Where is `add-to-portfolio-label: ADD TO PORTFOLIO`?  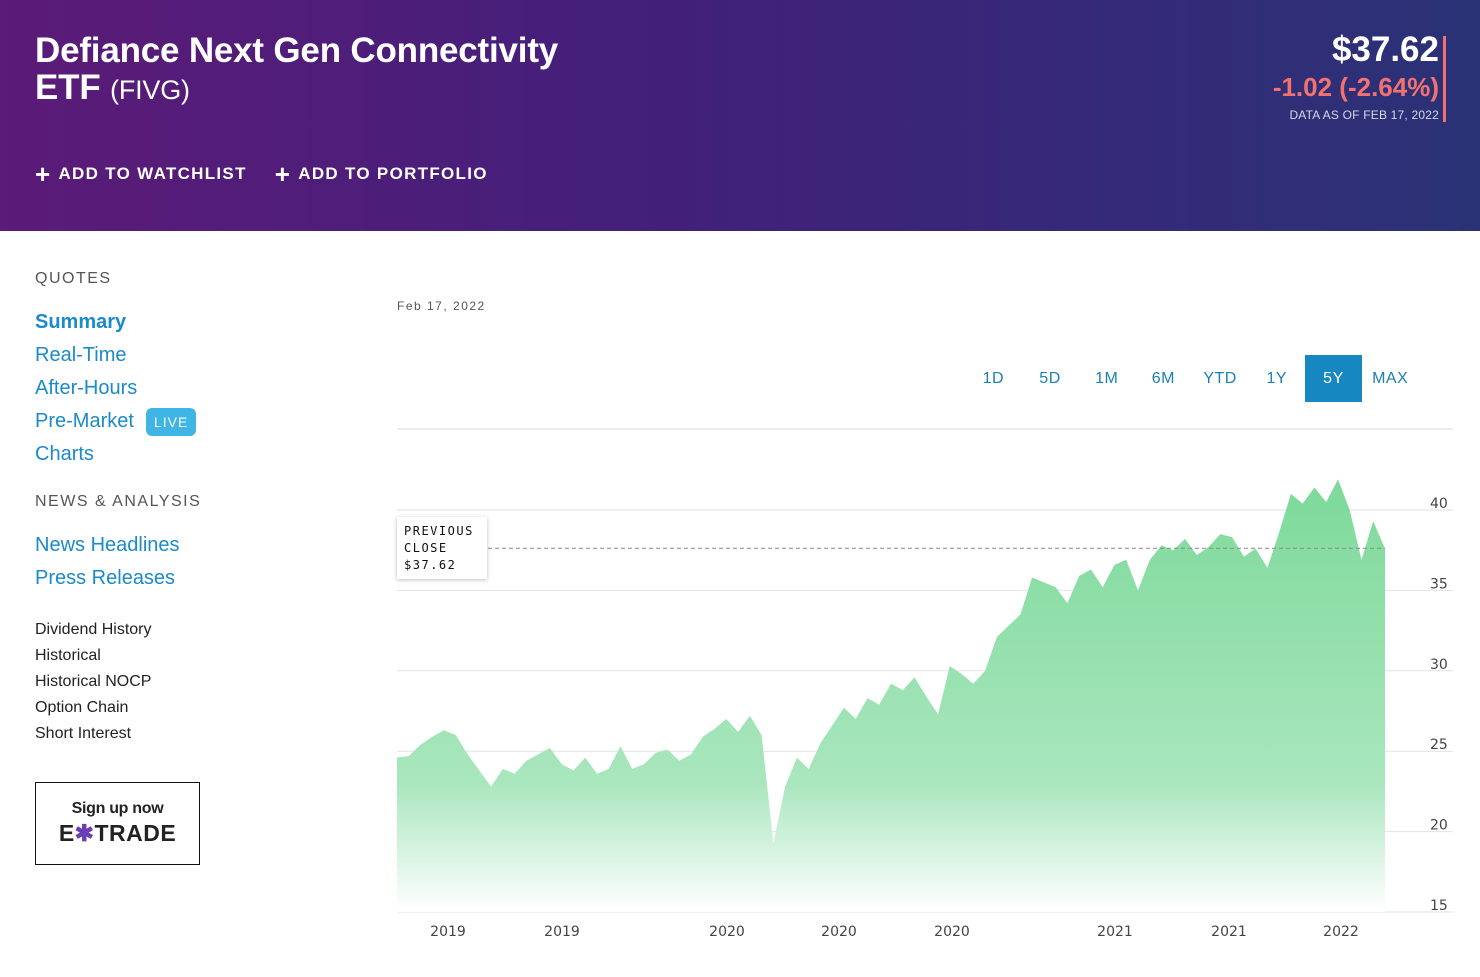
add-to-portfolio-label: ADD TO PORTFOLIO is located at coordinates (393, 173).